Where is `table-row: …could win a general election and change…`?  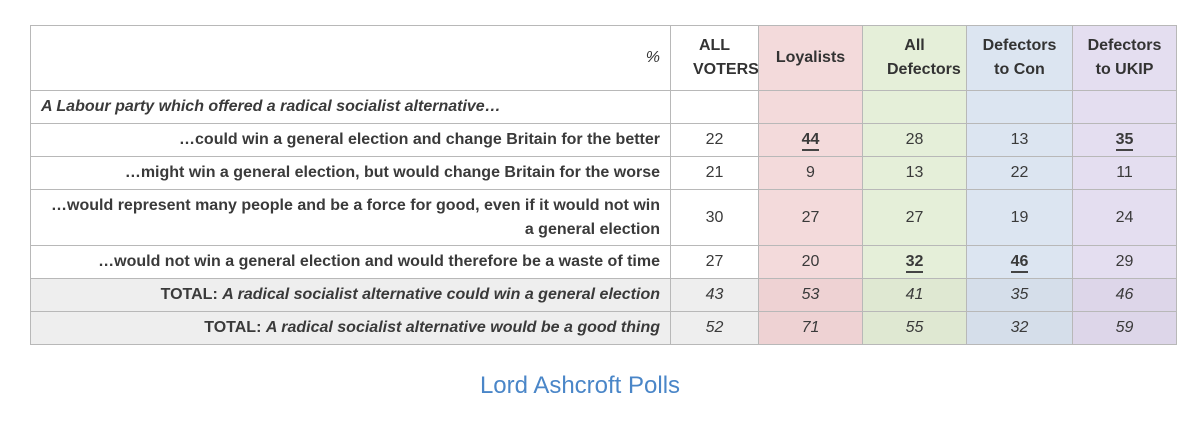
table-row: …could win a general election and change… is located at coordinates (603, 140).